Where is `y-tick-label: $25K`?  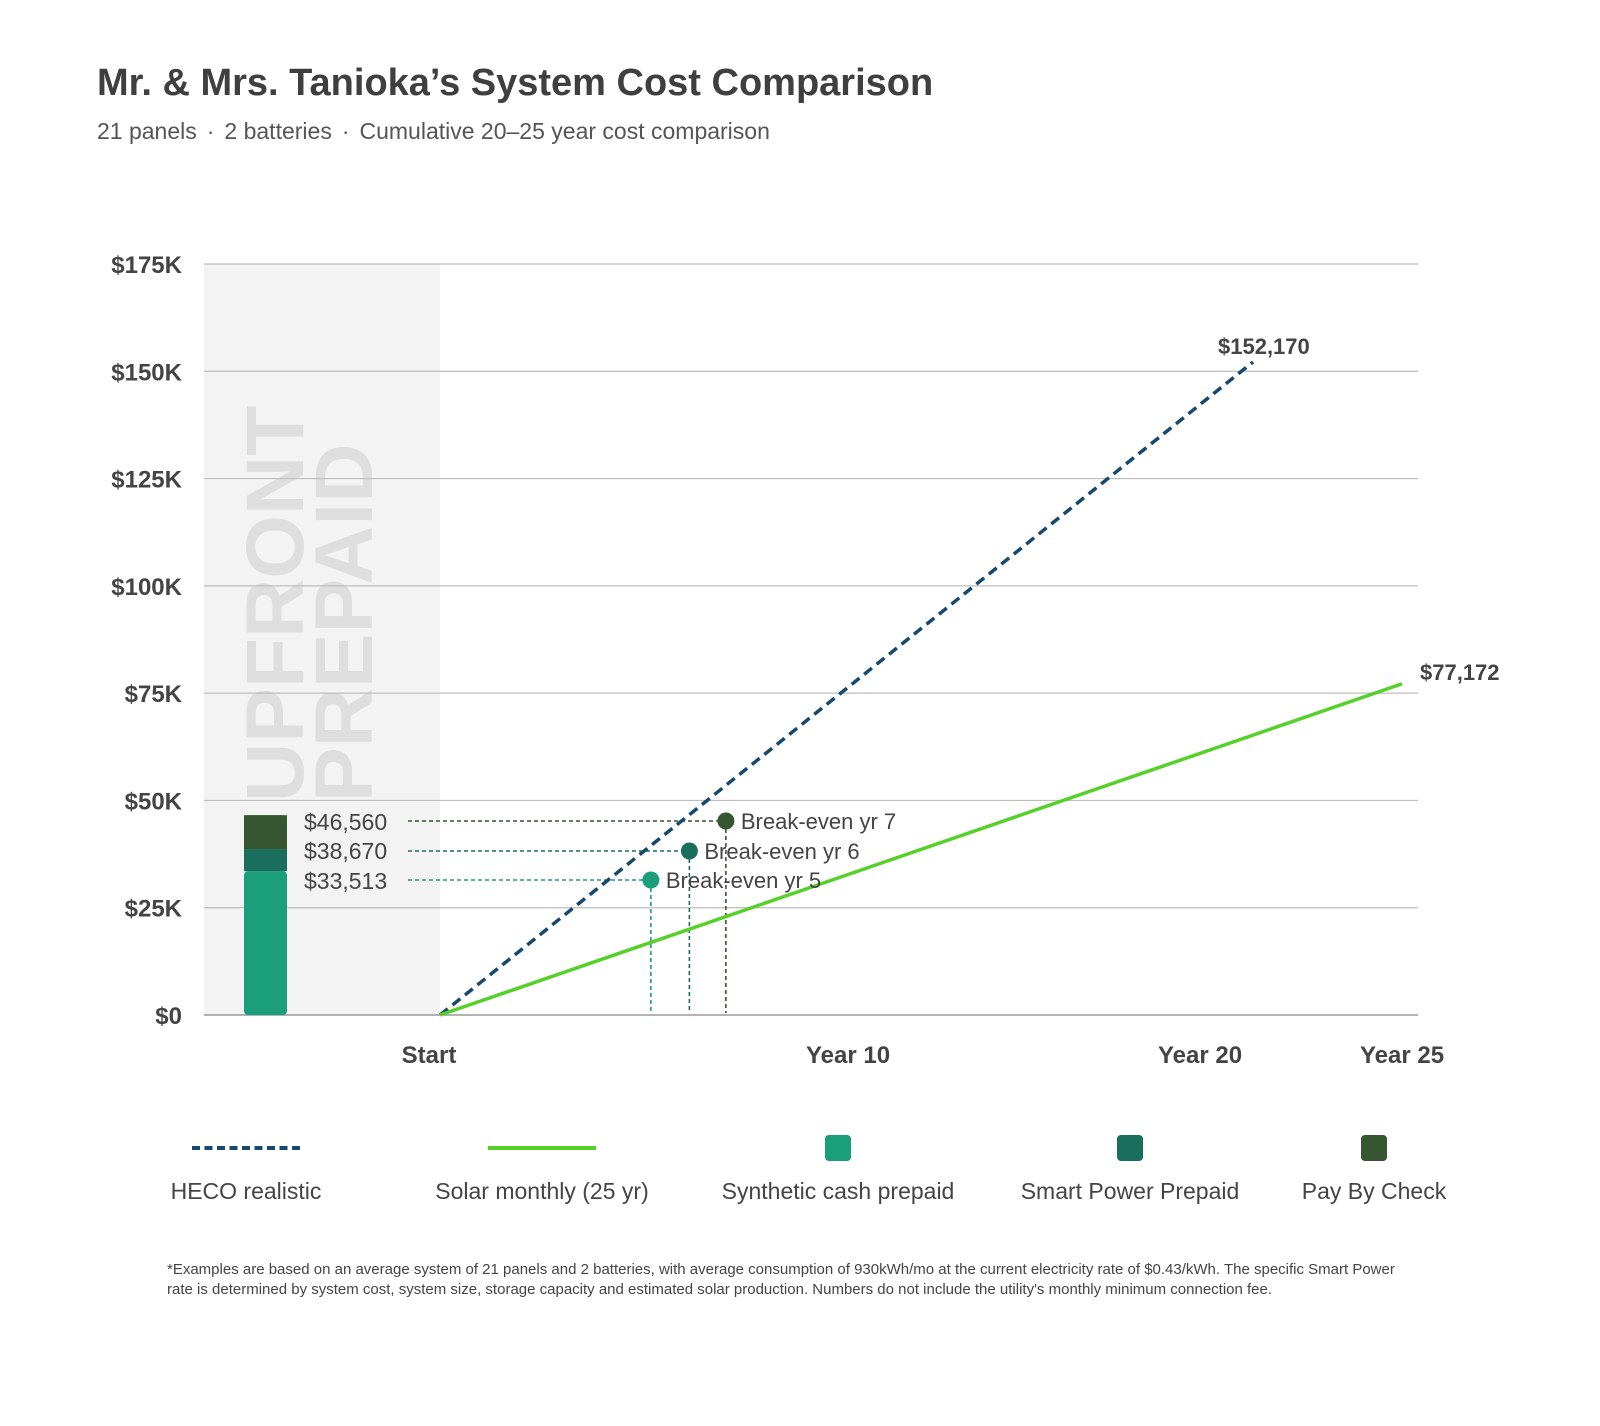 y-tick-label: $25K is located at coordinates (154, 909).